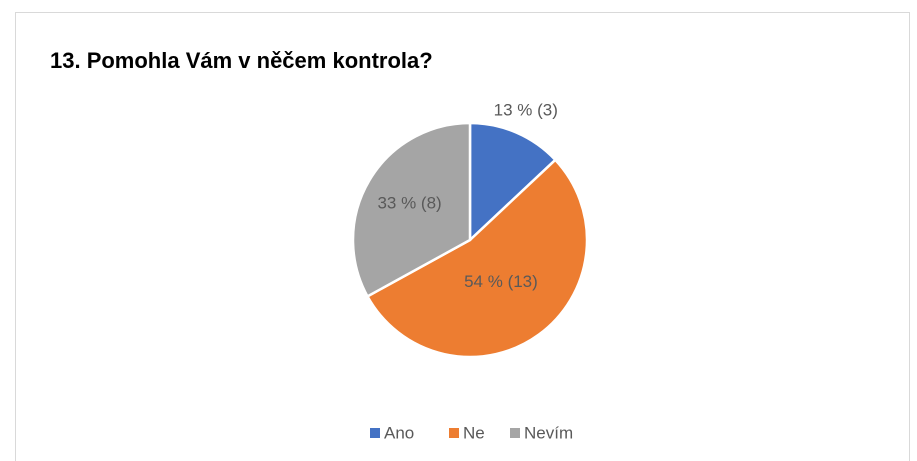  I want to click on chart-title: 13. Pomohla Vám v něčem kontrola?, so click(241, 60).